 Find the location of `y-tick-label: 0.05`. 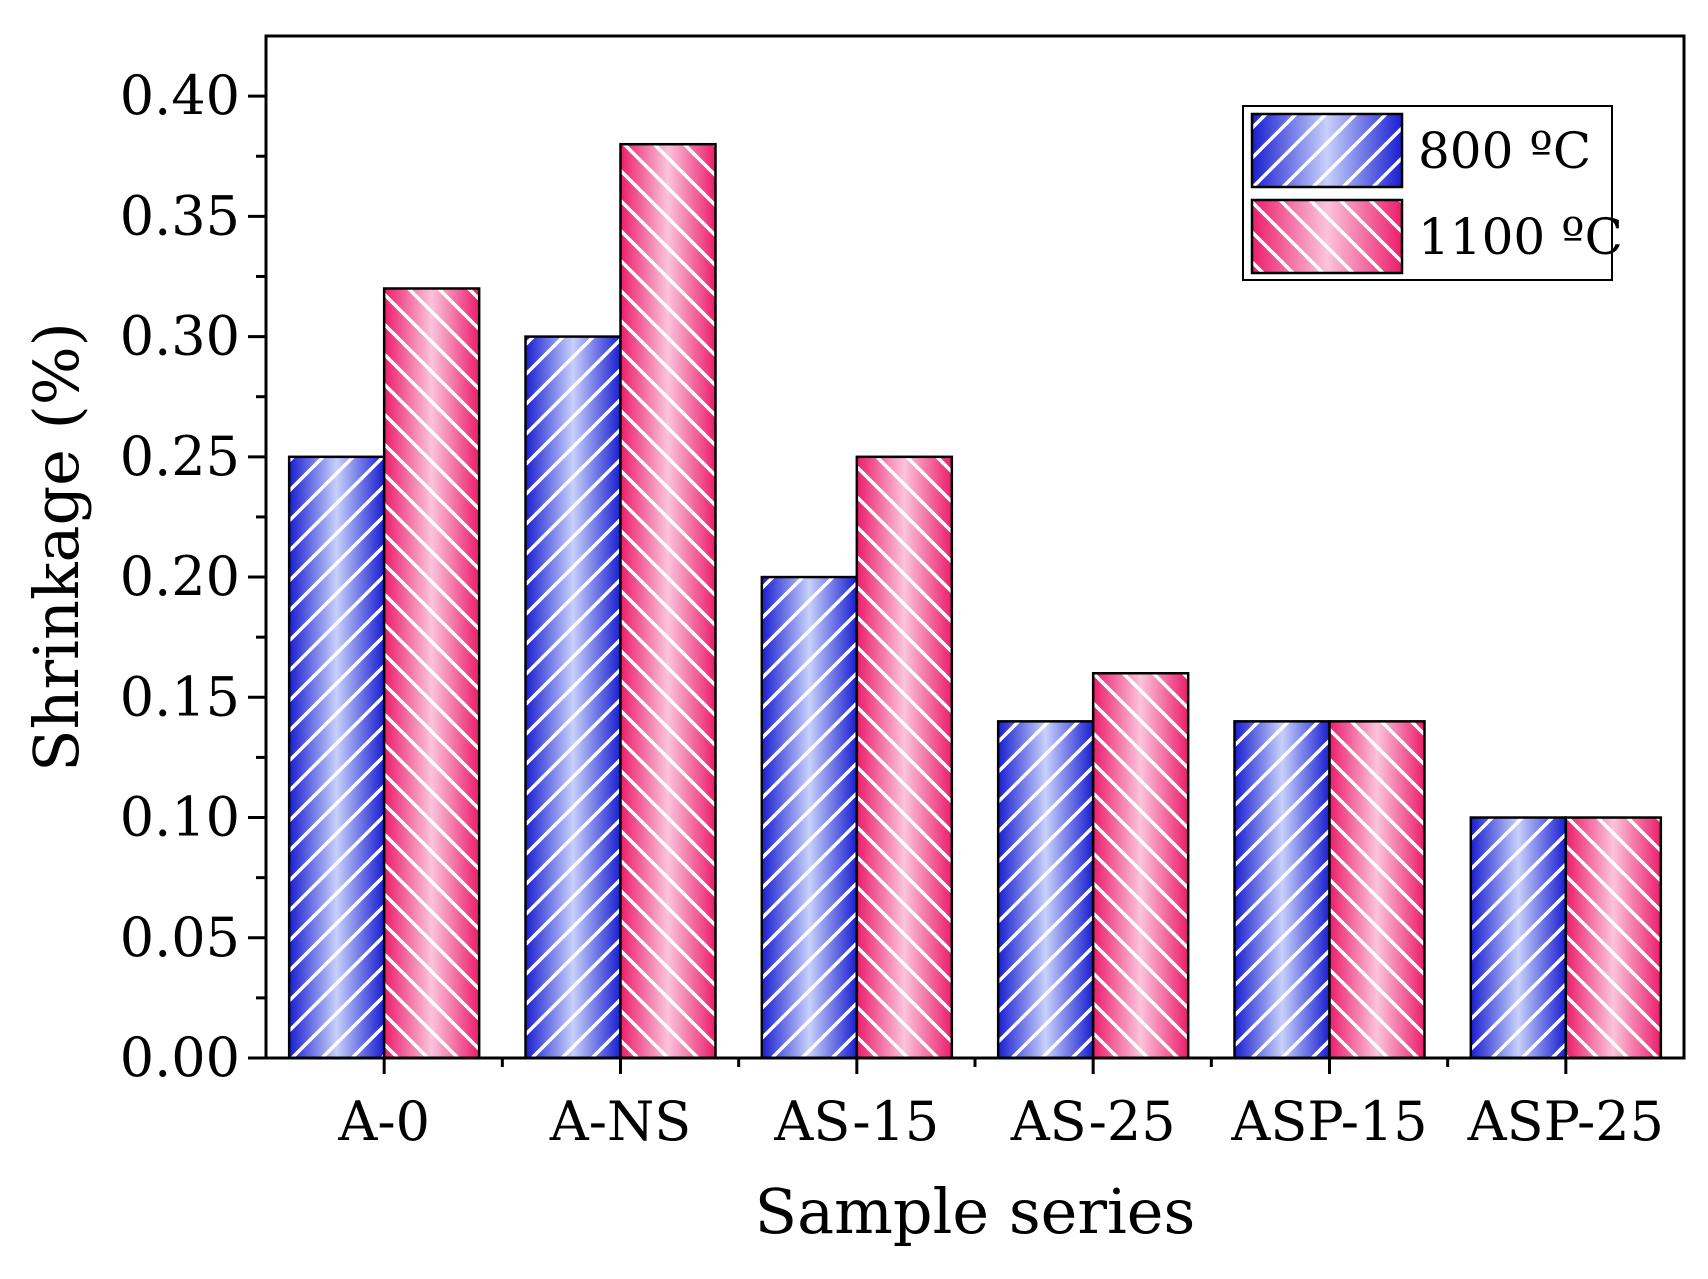

y-tick-label: 0.05 is located at coordinates (180, 937).